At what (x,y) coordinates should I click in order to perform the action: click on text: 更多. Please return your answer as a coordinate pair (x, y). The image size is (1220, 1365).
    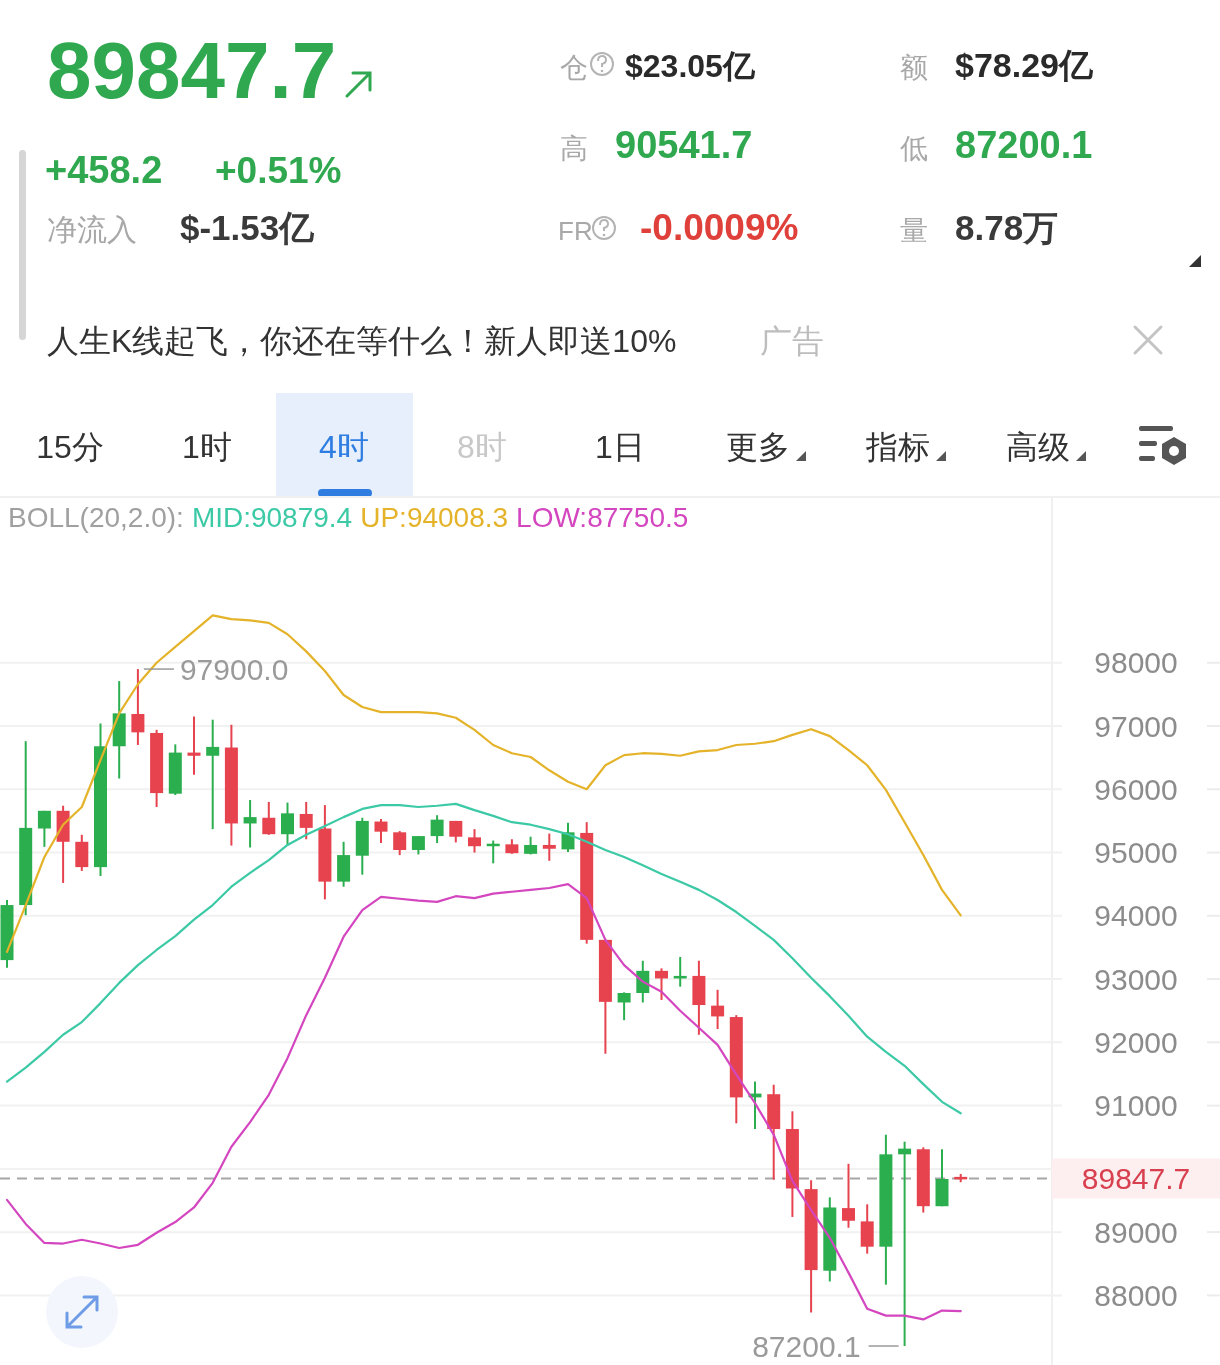
    Looking at the image, I should click on (758, 447).